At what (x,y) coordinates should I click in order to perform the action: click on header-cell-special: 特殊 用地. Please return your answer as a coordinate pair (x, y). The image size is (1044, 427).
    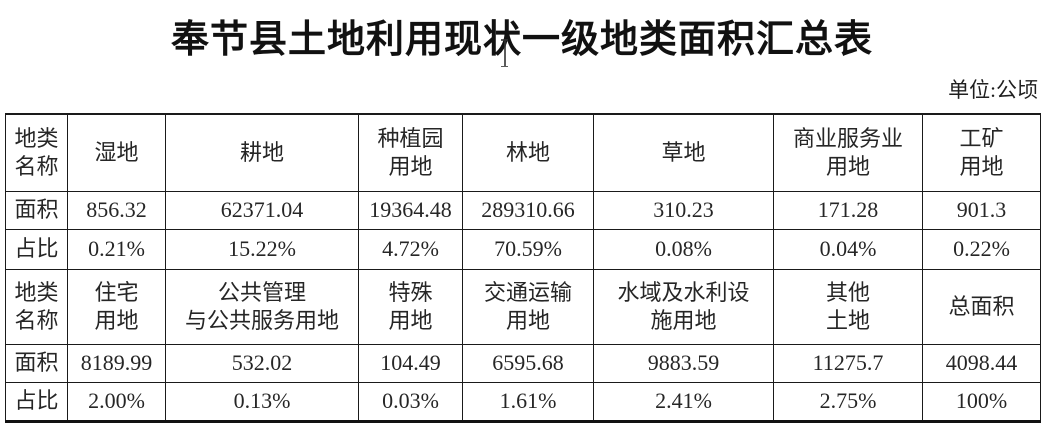
    Looking at the image, I should click on (410, 306).